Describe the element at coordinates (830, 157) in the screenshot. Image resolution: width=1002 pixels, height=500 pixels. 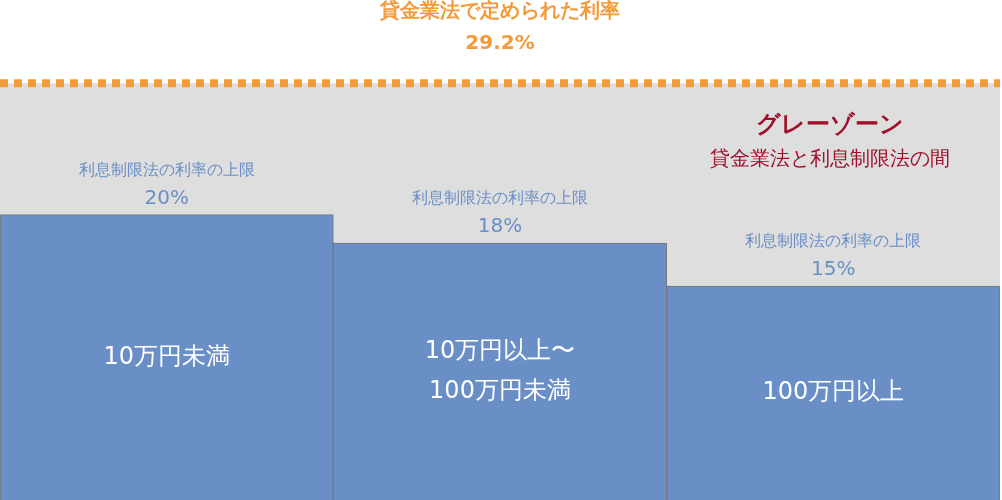
I see `text: 貸金業法と利息制限法の間` at that location.